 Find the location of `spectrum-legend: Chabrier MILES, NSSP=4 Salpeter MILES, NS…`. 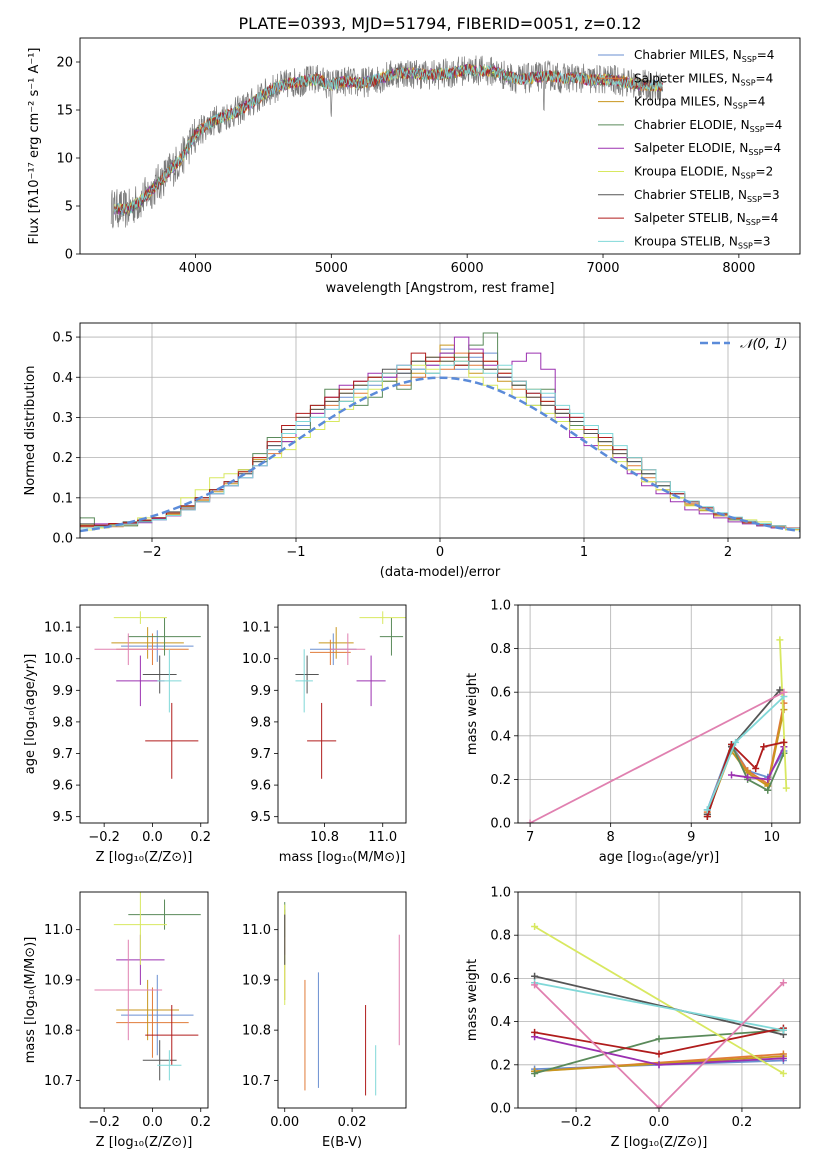

spectrum-legend: Chabrier MILES, NSSP=4 Salpeter MILES, NS… is located at coordinates (690, 149).